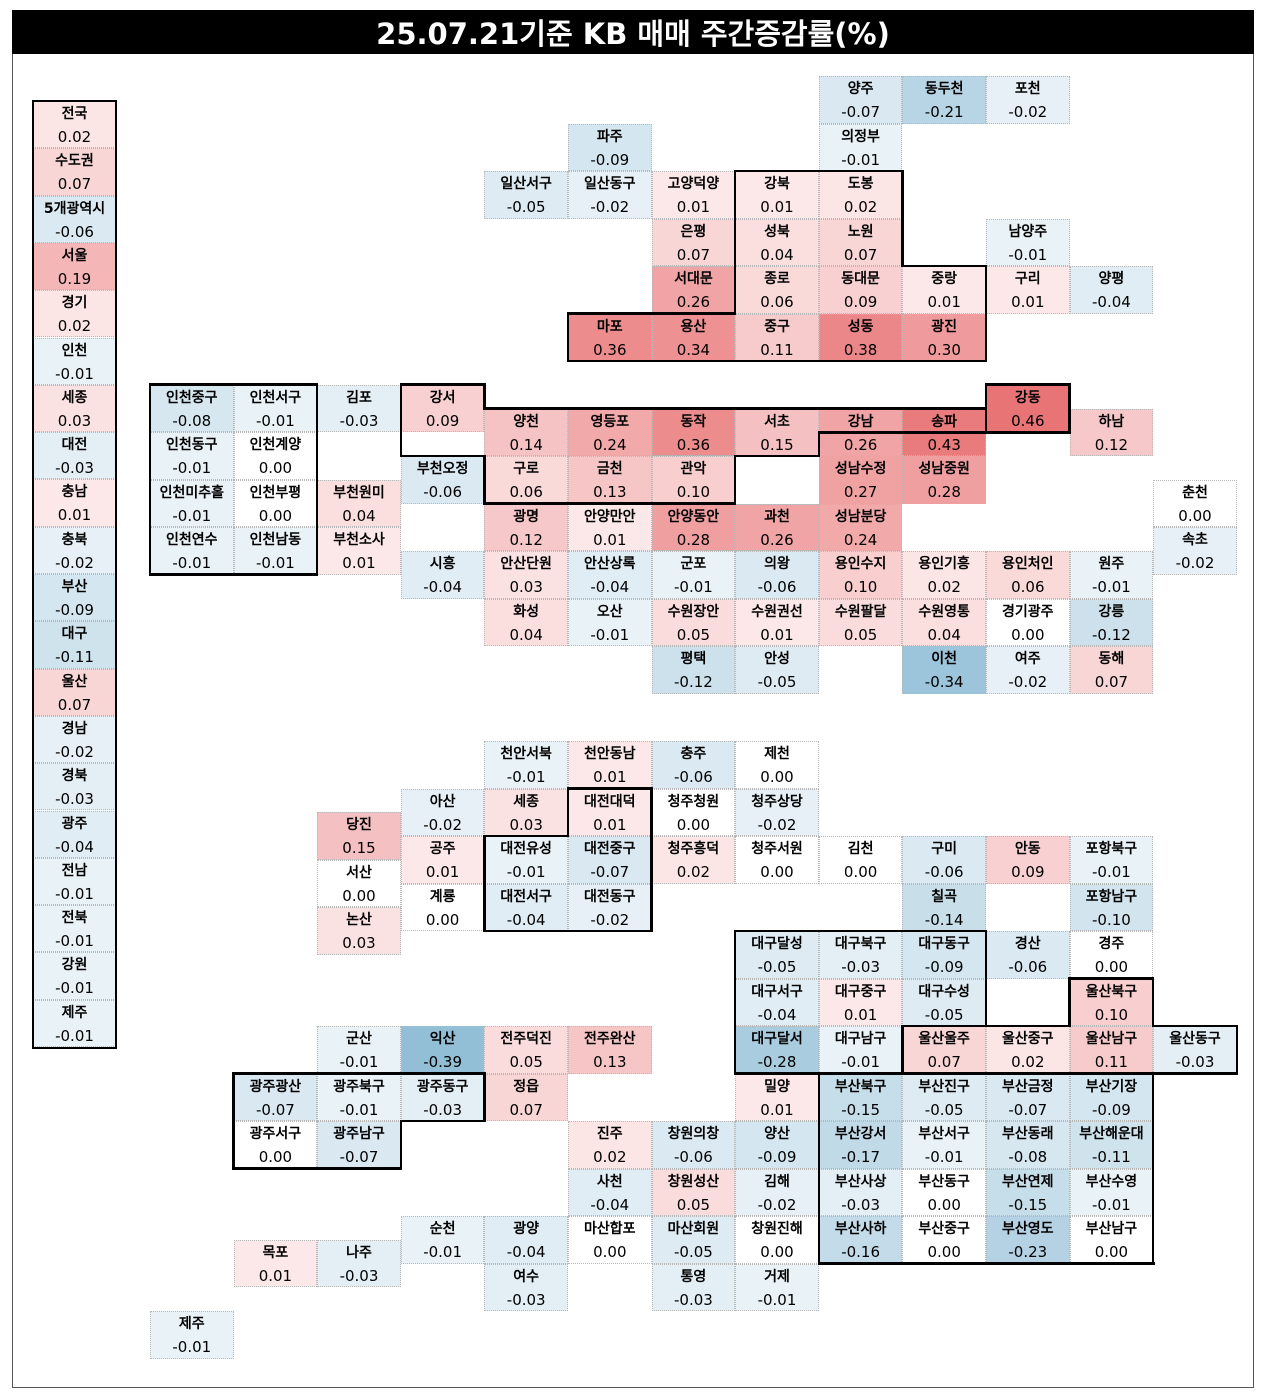 The image size is (1265, 1398). I want to click on region-151-value: -0.04, so click(526, 1252).